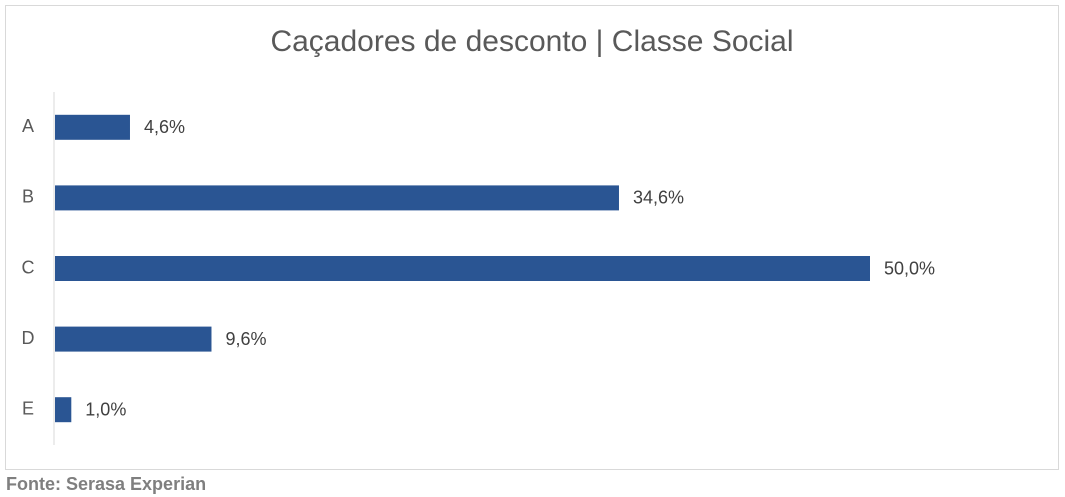 This screenshot has width=1065, height=497. I want to click on data-label: 1,0%, so click(105, 409).